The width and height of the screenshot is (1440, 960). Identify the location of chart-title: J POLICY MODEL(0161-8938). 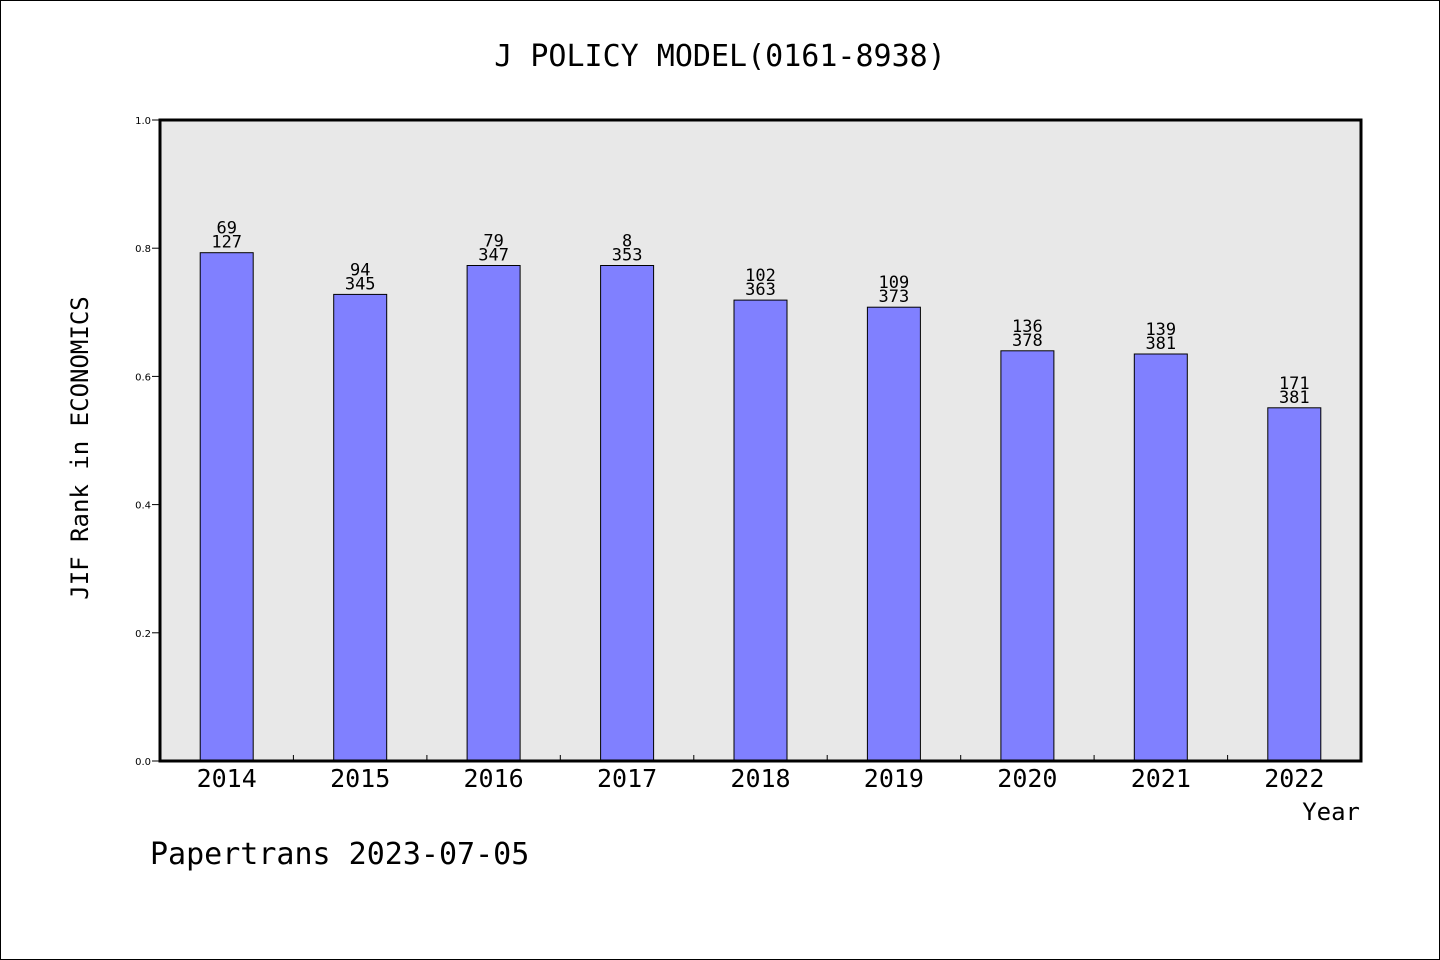
(720, 56).